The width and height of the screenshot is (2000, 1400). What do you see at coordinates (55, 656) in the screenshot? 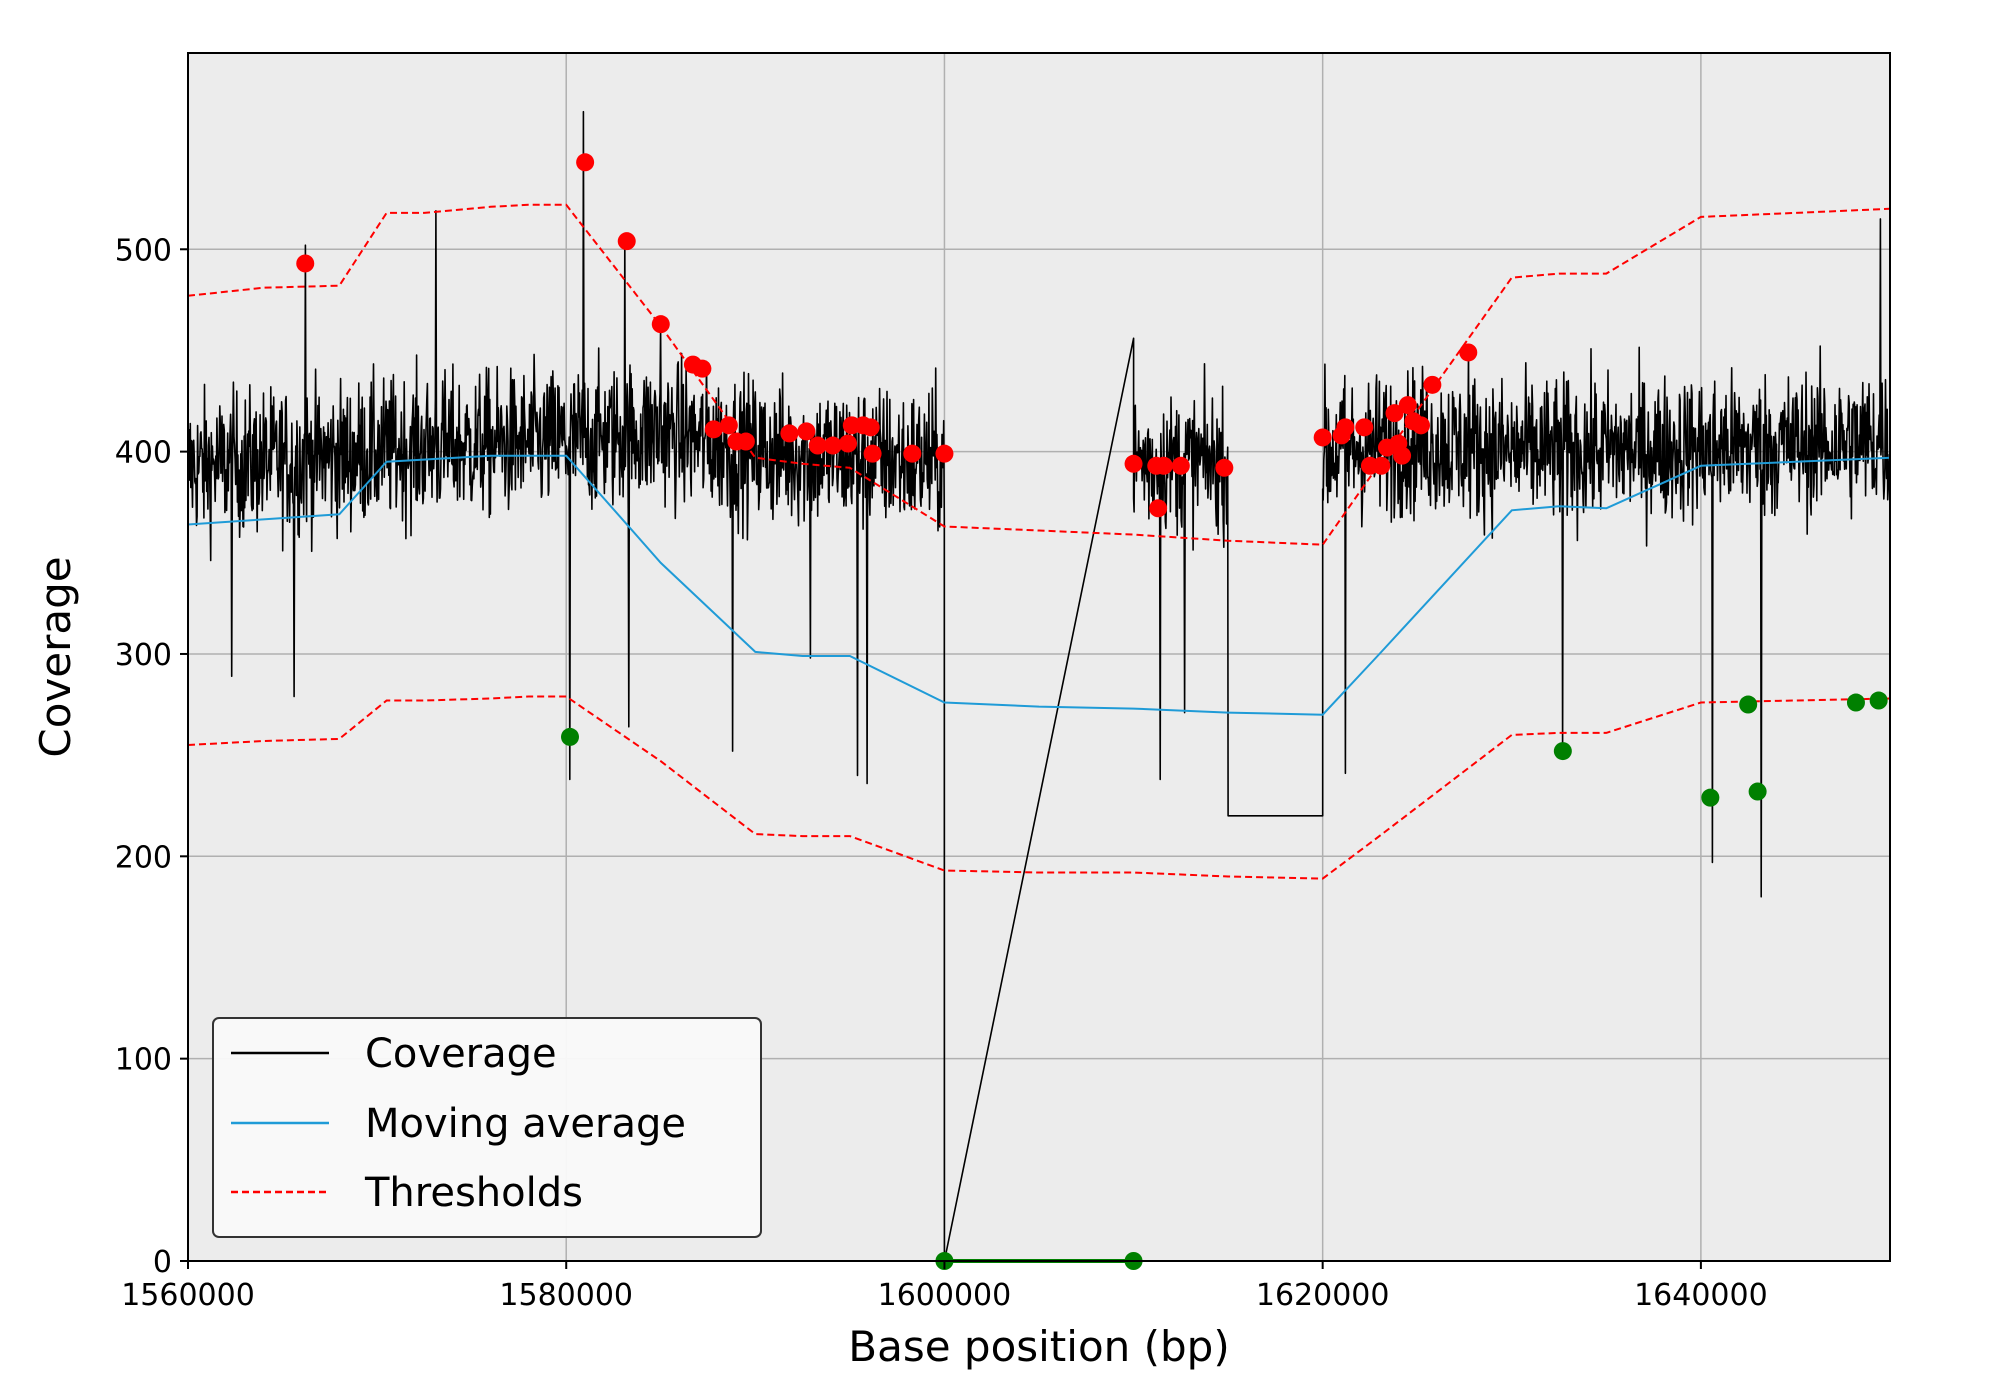
I see `y-axis-title: Coverage` at bounding box center [55, 656].